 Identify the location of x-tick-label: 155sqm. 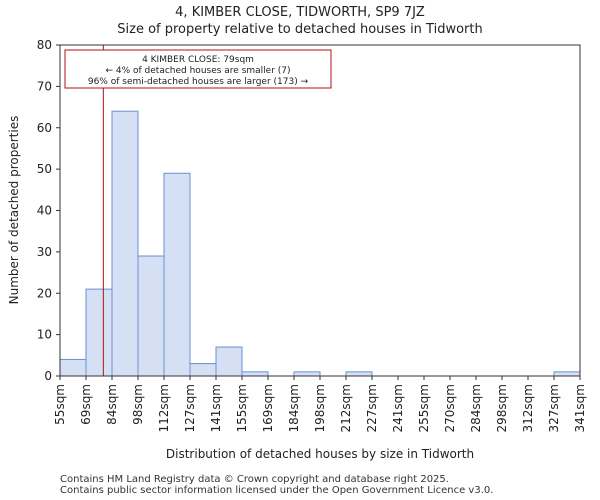
(242, 408).